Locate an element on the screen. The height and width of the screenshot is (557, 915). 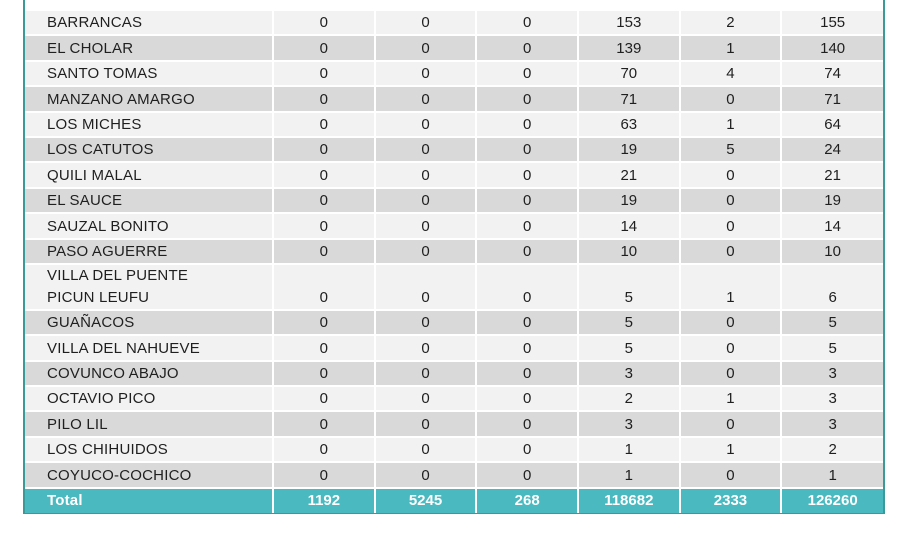
row-value-cell: 63 is located at coordinates (629, 124).